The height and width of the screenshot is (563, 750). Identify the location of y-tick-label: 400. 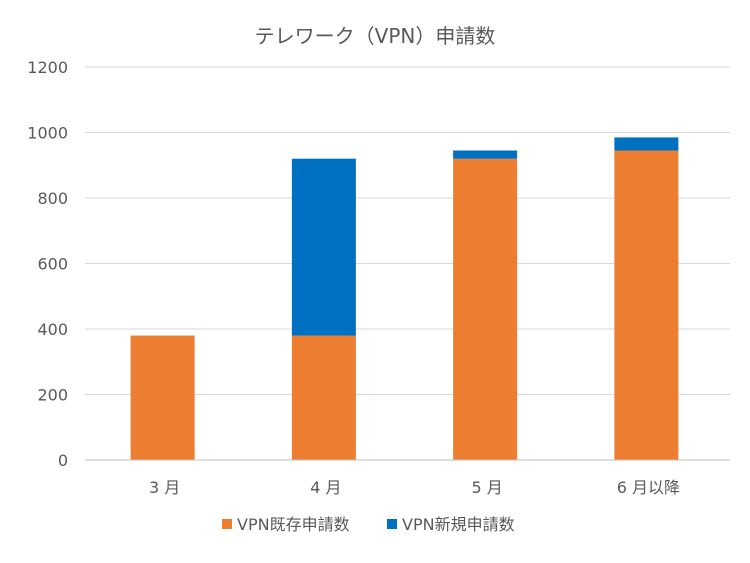
(52, 329).